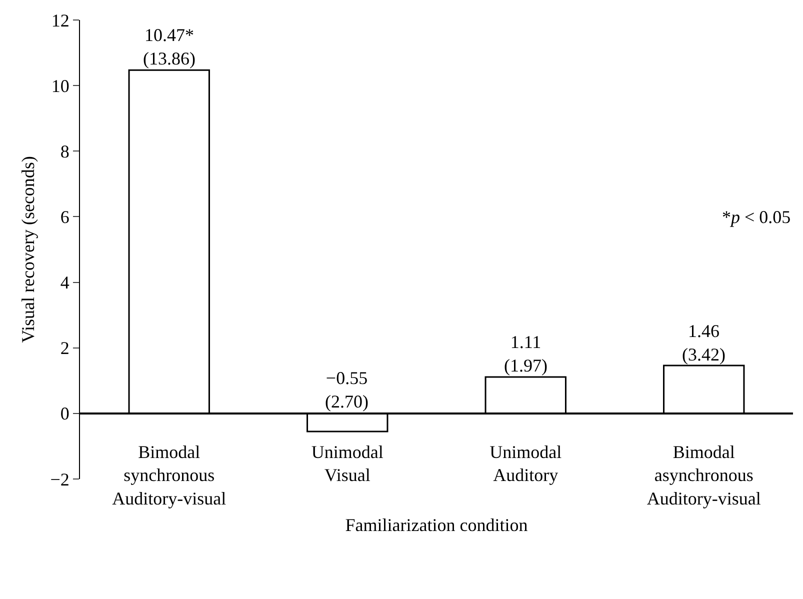  I want to click on y-tick-label: 6, so click(65, 217).